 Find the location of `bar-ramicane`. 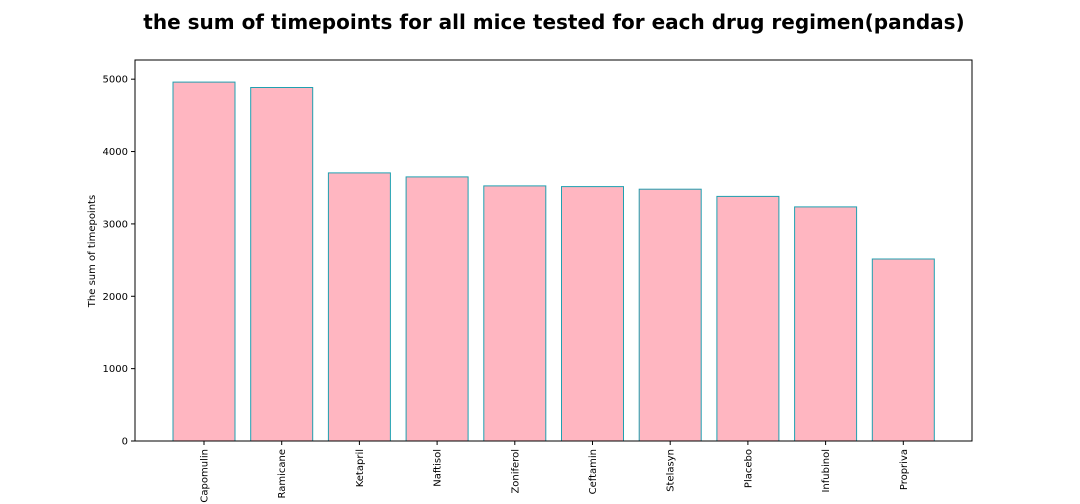

bar-ramicane is located at coordinates (282, 264).